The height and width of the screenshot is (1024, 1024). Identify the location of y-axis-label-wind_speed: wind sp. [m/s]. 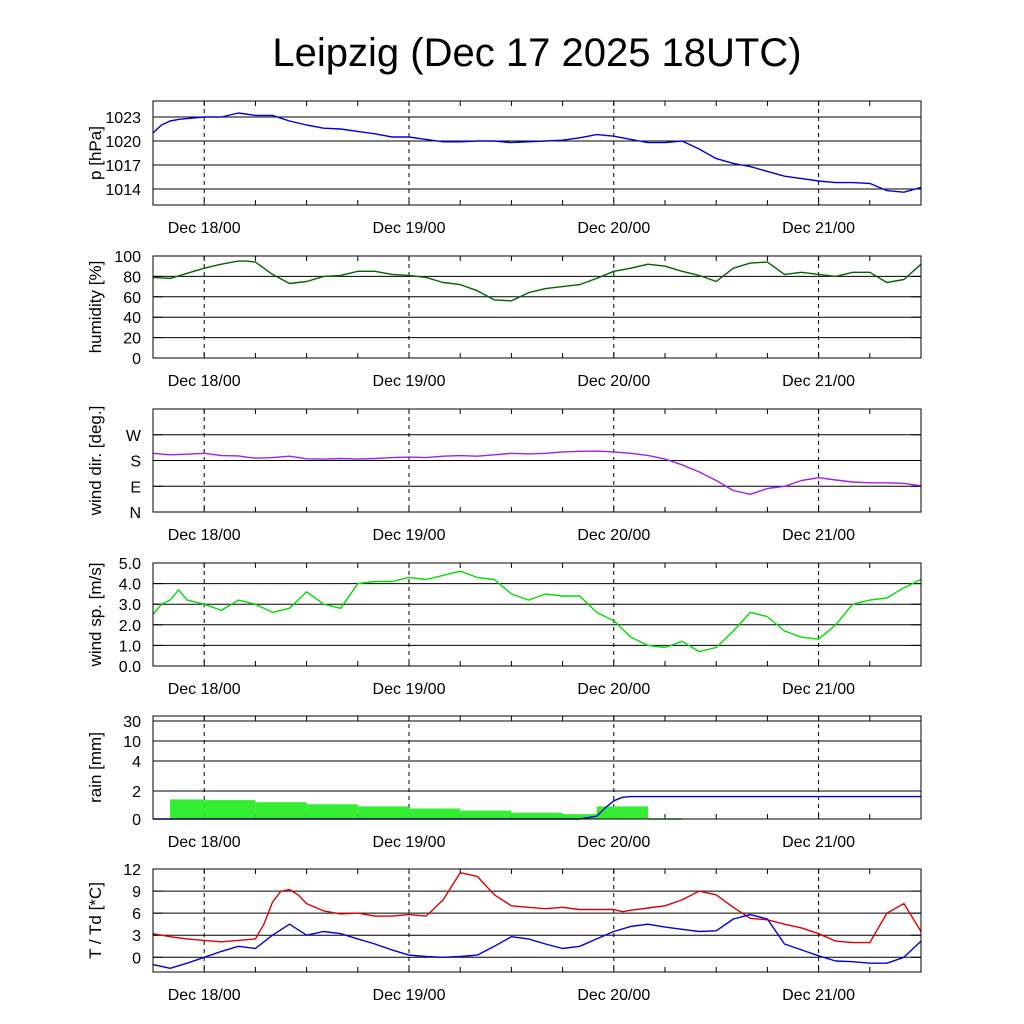
(95, 615).